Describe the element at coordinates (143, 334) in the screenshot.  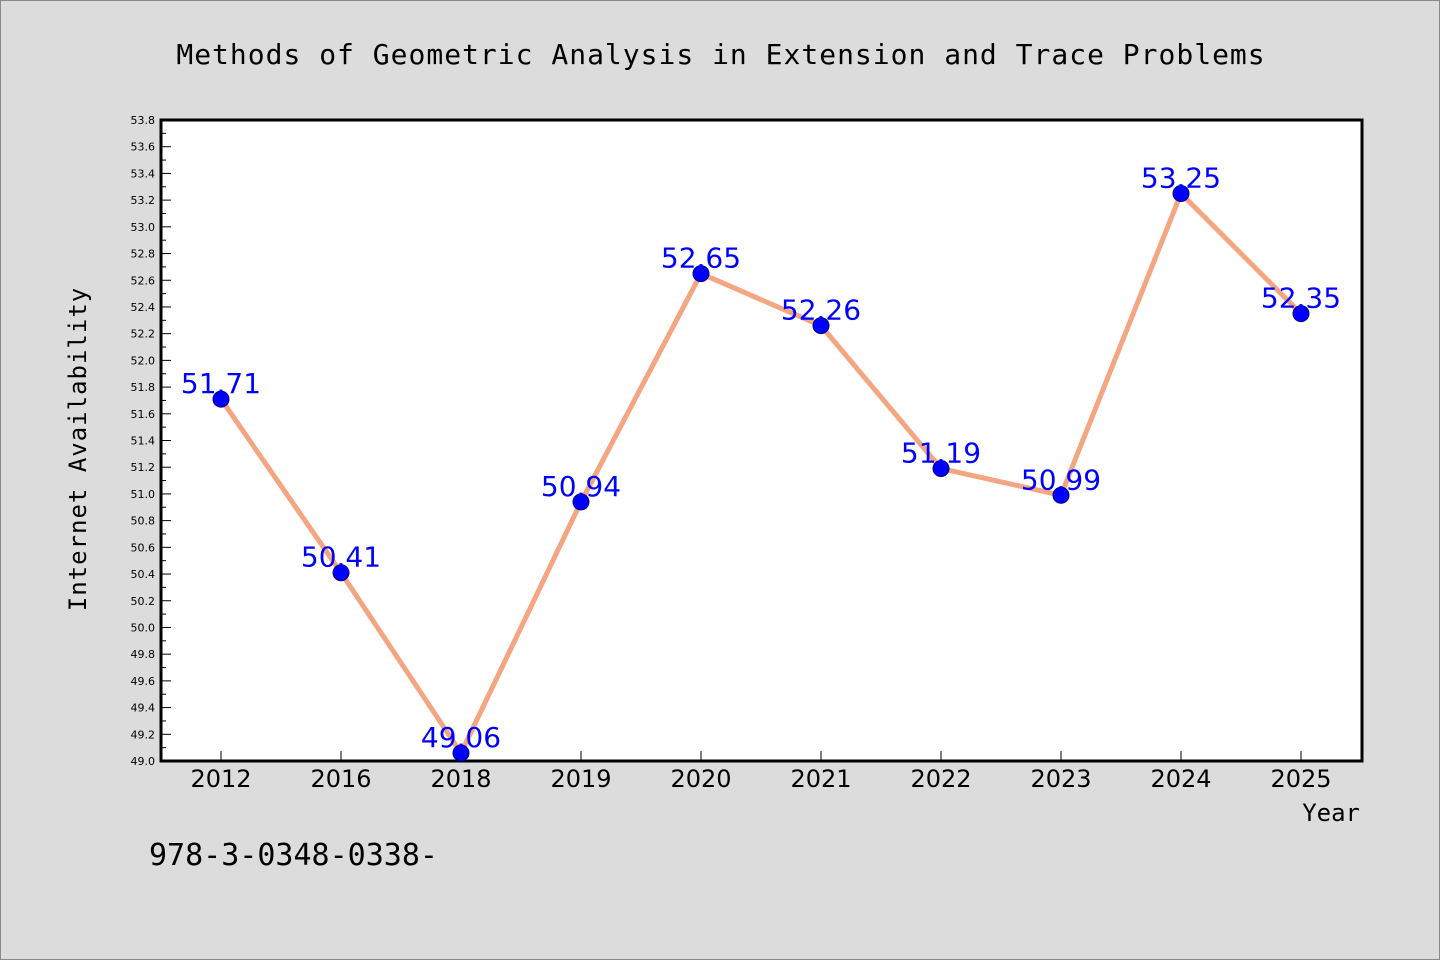
I see `y-tick-label: 52.2` at that location.